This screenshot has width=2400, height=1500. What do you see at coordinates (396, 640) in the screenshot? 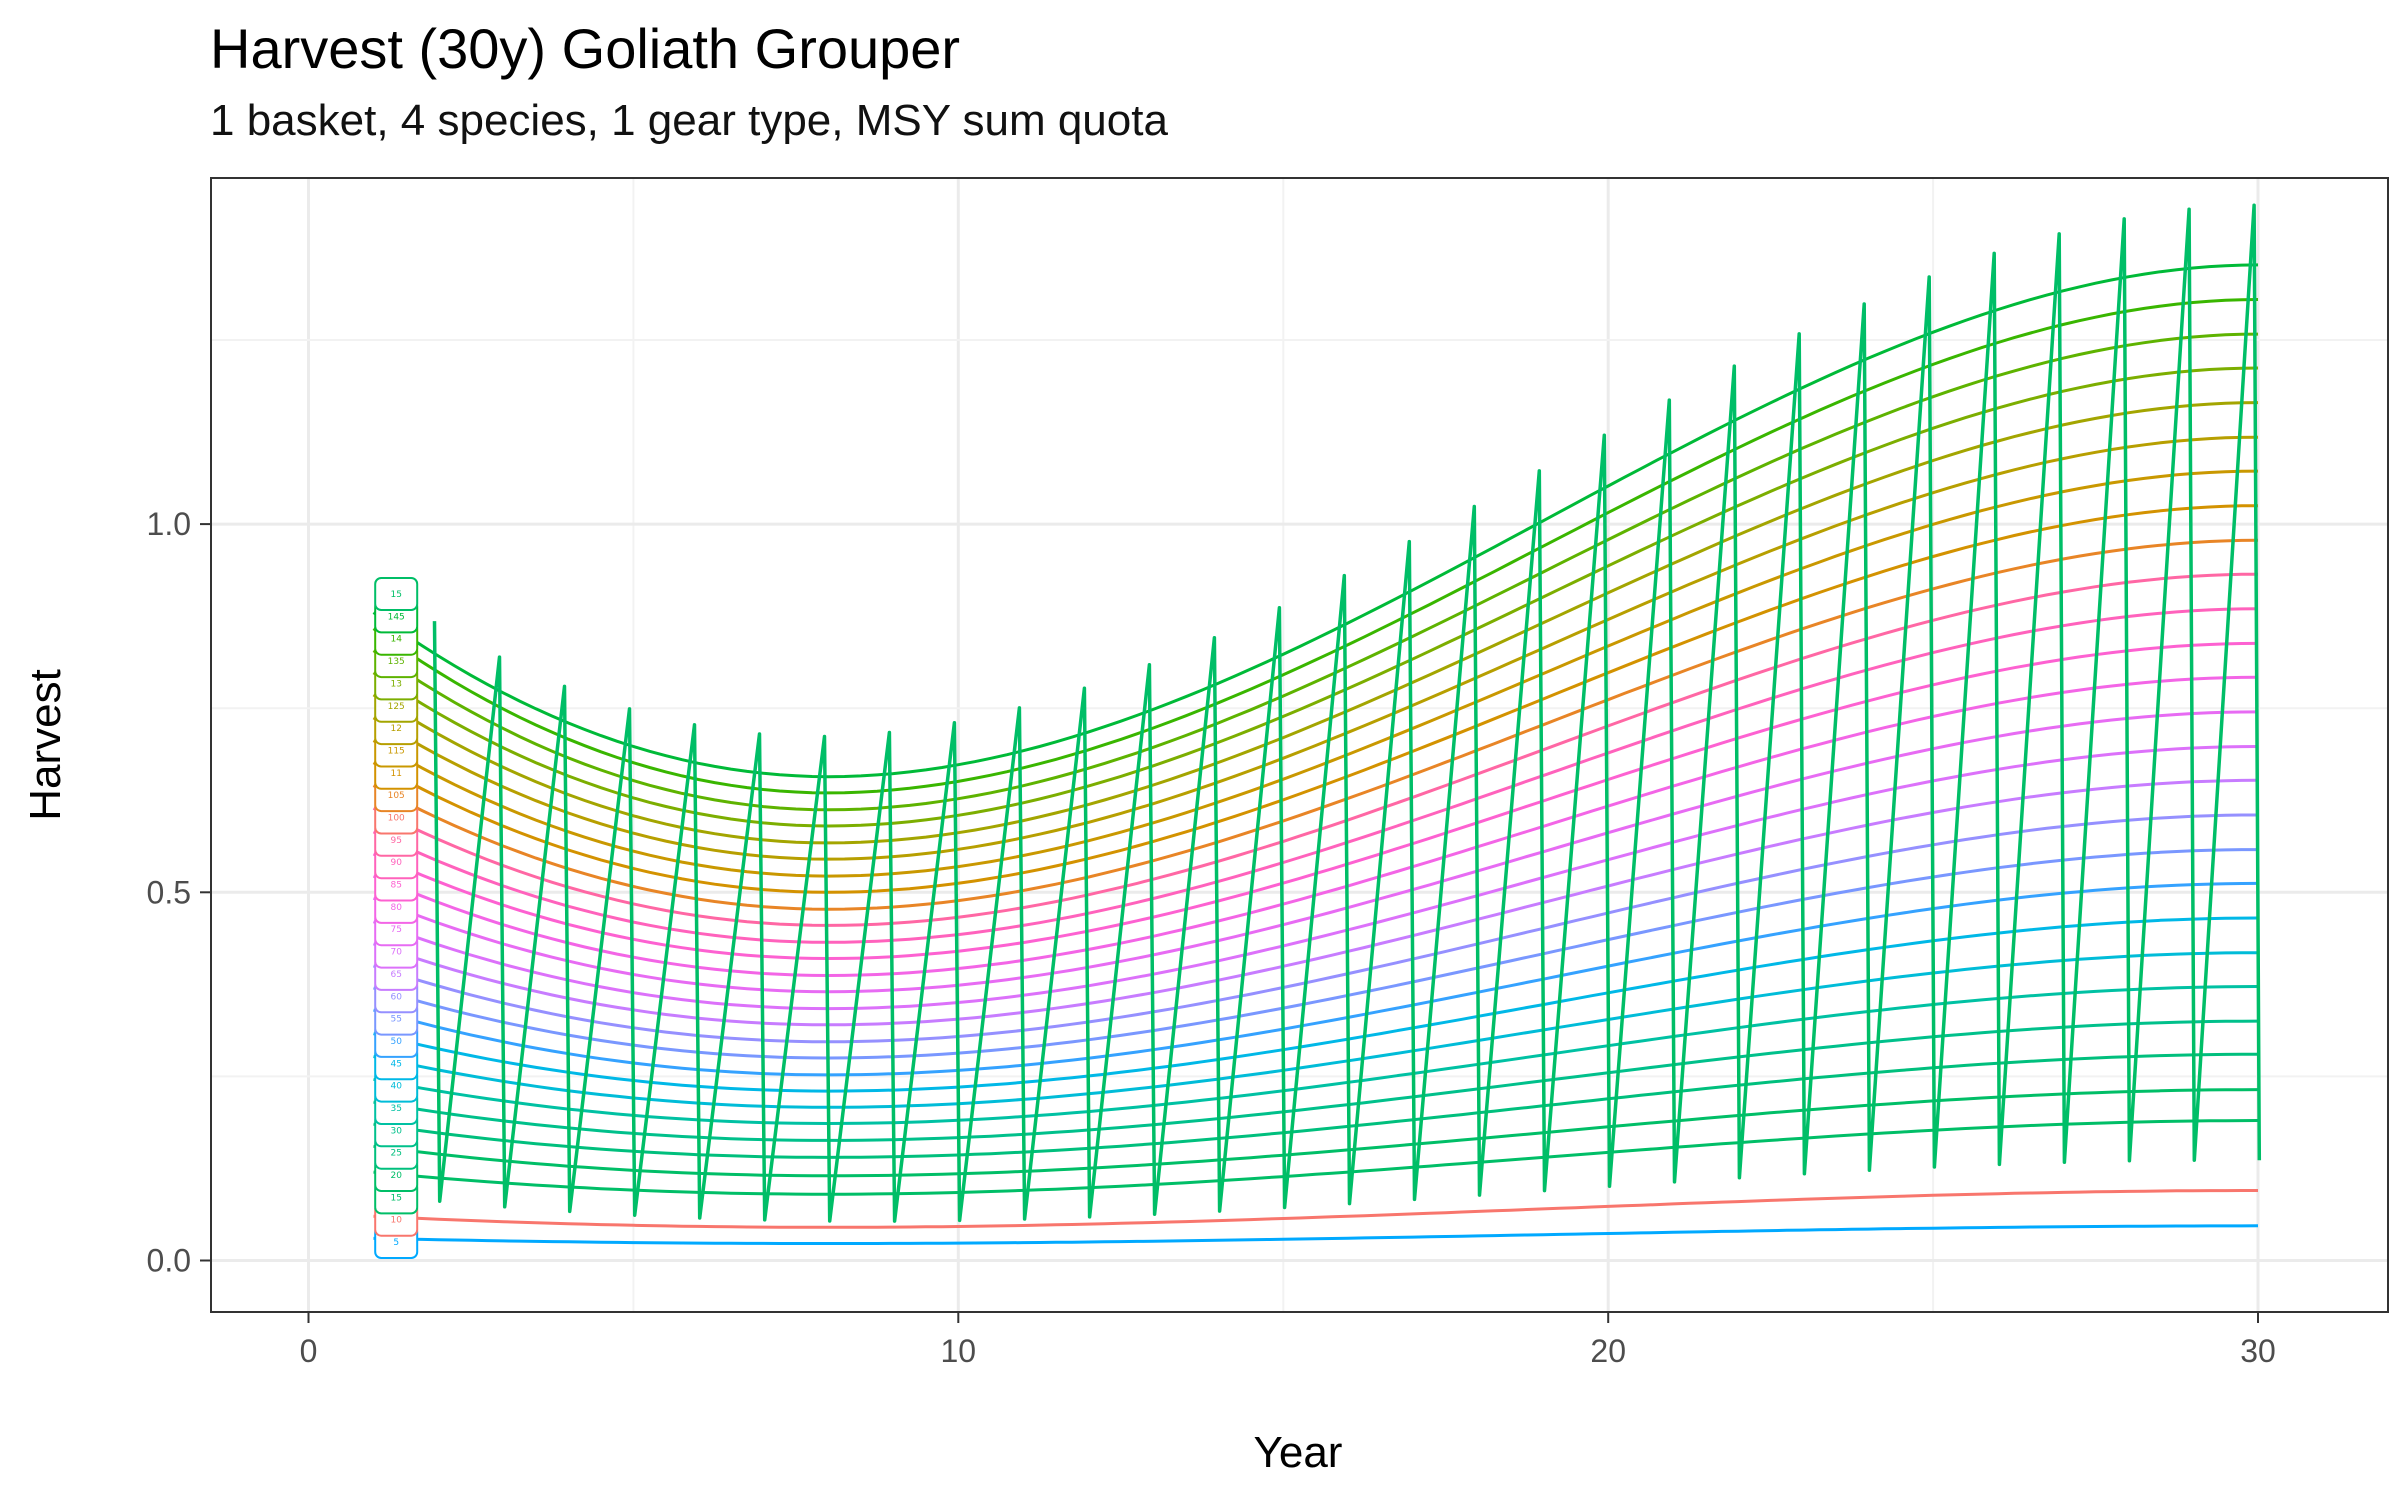
I see `line-label-text: 14` at bounding box center [396, 640].